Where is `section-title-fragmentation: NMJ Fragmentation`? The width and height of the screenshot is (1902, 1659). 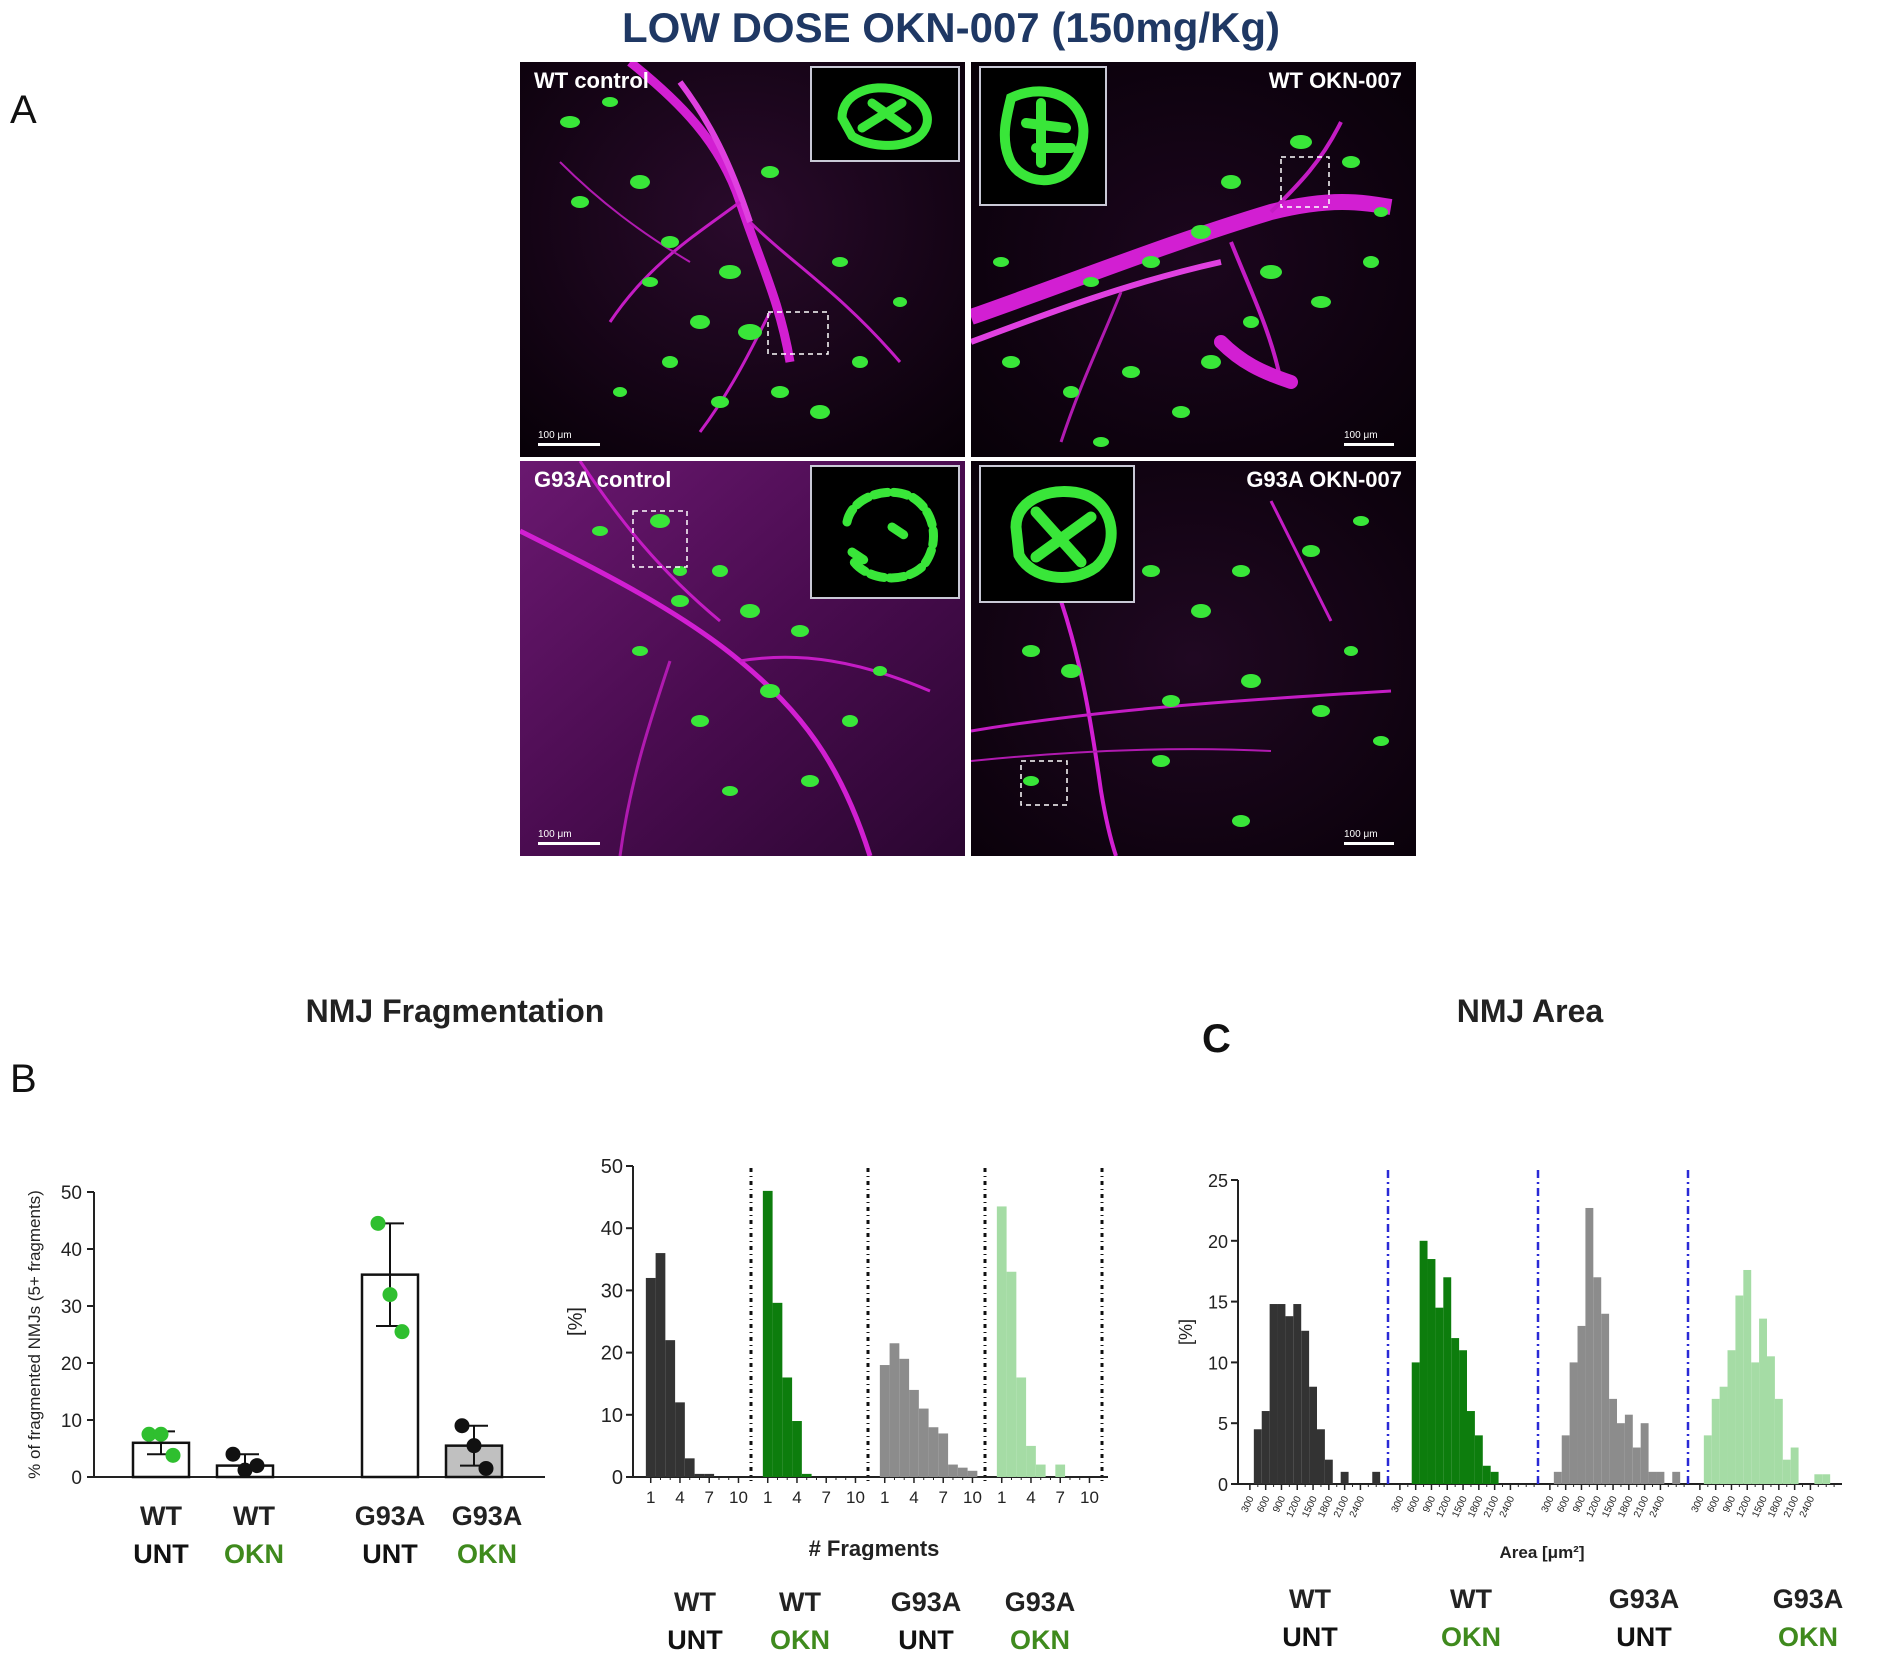
section-title-fragmentation: NMJ Fragmentation is located at coordinates (455, 1011).